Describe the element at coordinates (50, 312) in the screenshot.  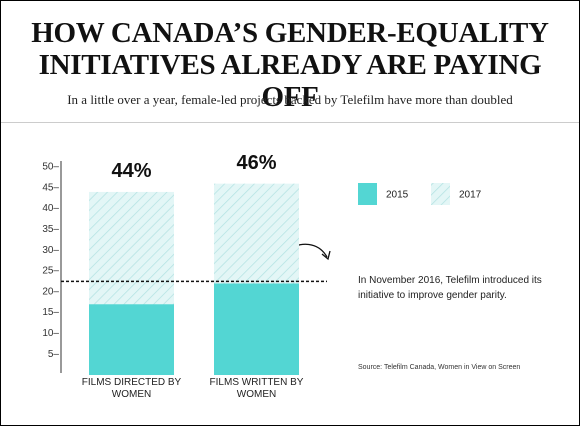
I see `y-tick-label: 15–` at that location.